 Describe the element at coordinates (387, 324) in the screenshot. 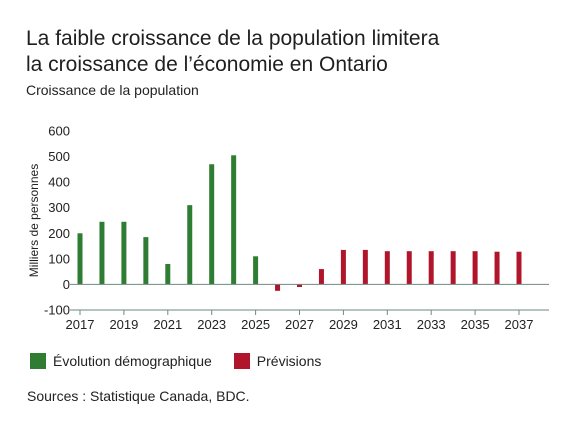

I see `x-tick-label: 2031` at that location.